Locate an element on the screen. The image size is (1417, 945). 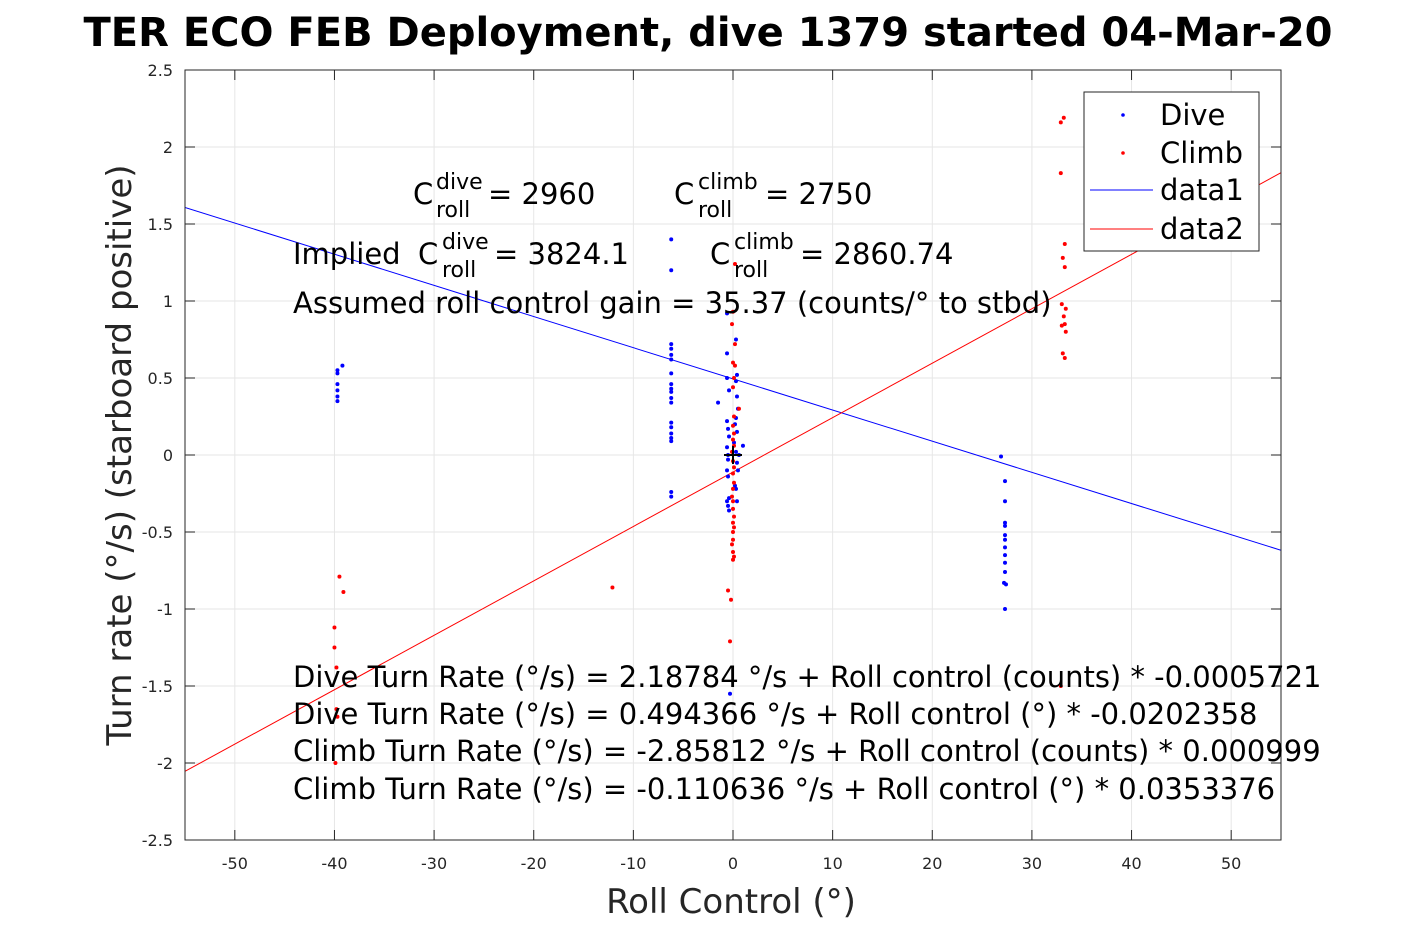
x-tick-label: 20 is located at coordinates (932, 863).